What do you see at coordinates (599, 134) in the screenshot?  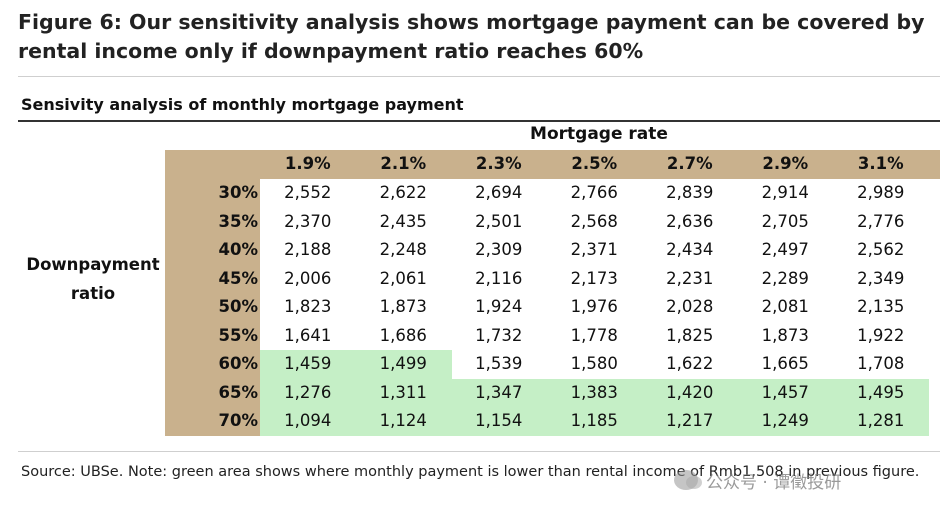 I see `column-header-label: Mortgage rate` at bounding box center [599, 134].